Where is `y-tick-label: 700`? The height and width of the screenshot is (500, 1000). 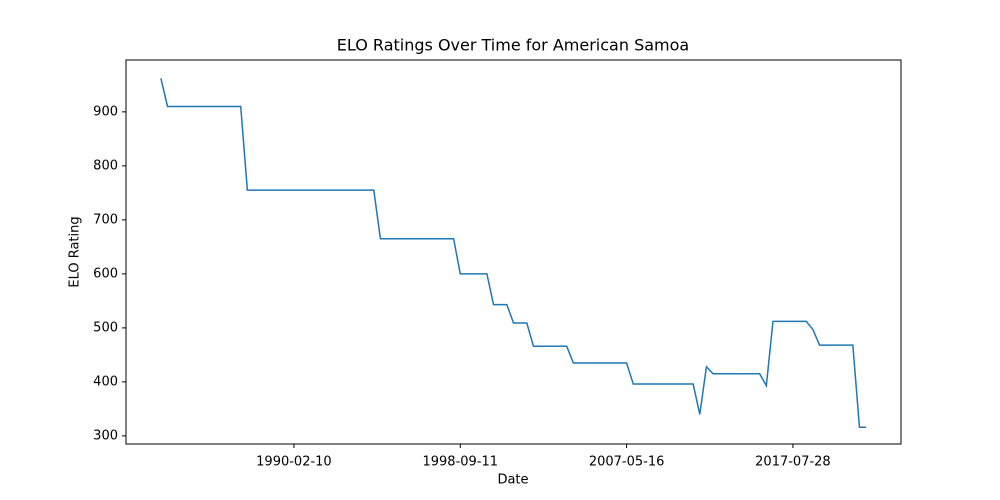 y-tick-label: 700 is located at coordinates (105, 219).